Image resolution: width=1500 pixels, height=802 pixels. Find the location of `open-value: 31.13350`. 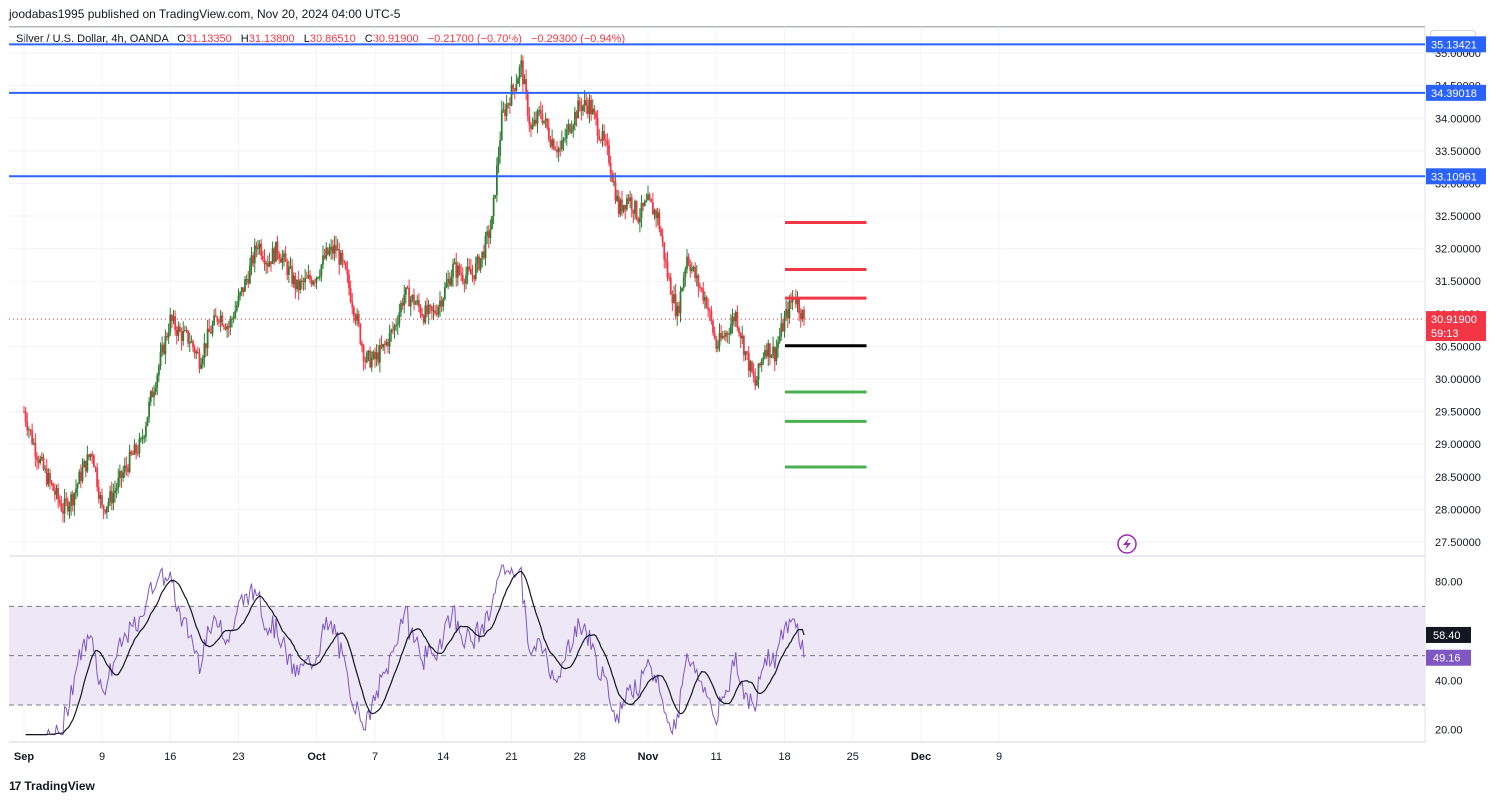

open-value: 31.13350 is located at coordinates (208, 39).